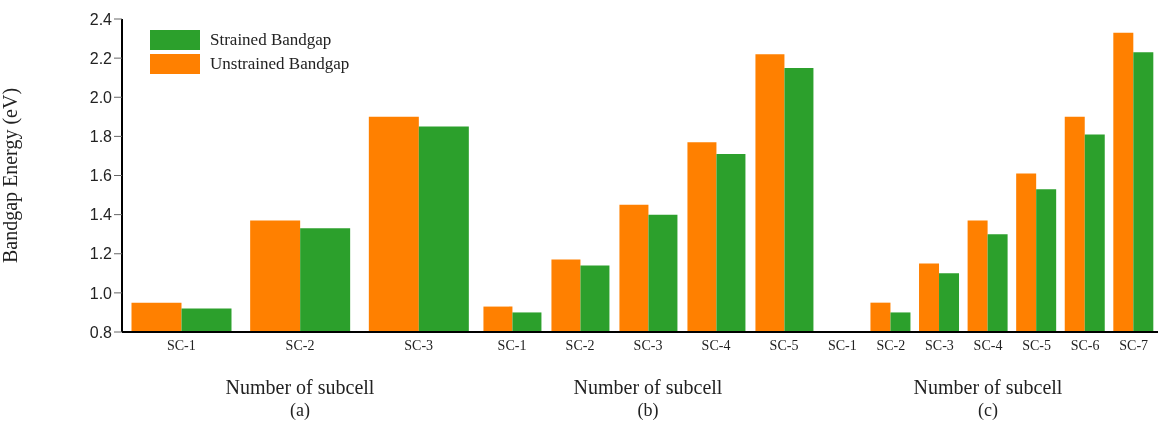  Describe the element at coordinates (101, 97) in the screenshot. I see `y-tick-label: 2.0` at that location.